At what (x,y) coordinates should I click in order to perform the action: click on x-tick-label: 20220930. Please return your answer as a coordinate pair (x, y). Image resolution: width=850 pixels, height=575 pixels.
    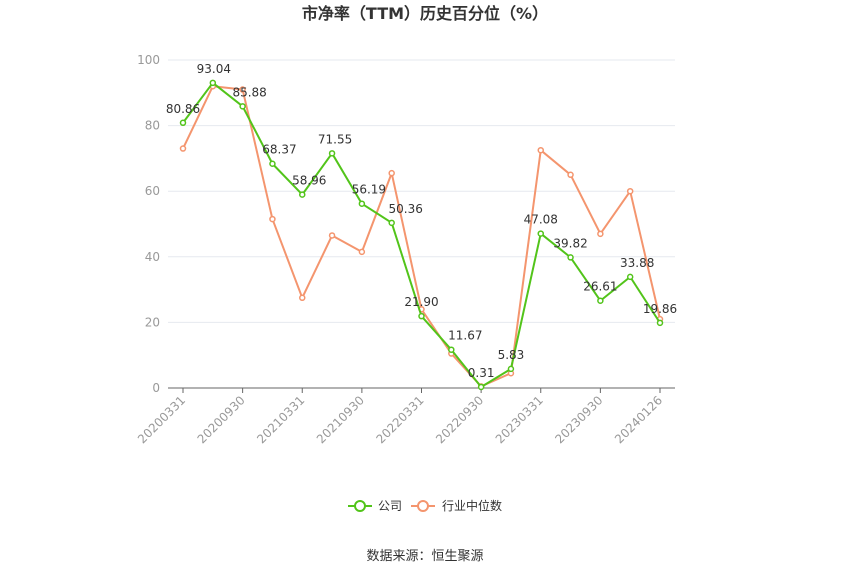
    Looking at the image, I should click on (459, 419).